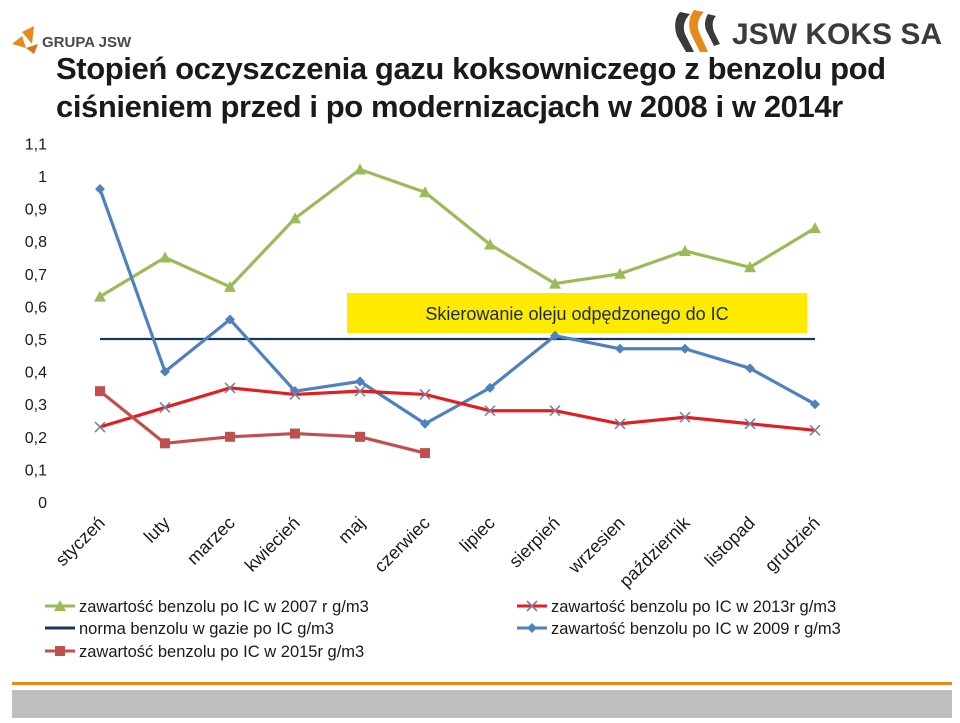 This screenshot has width=960, height=723. I want to click on series-s2013, so click(457, 409).